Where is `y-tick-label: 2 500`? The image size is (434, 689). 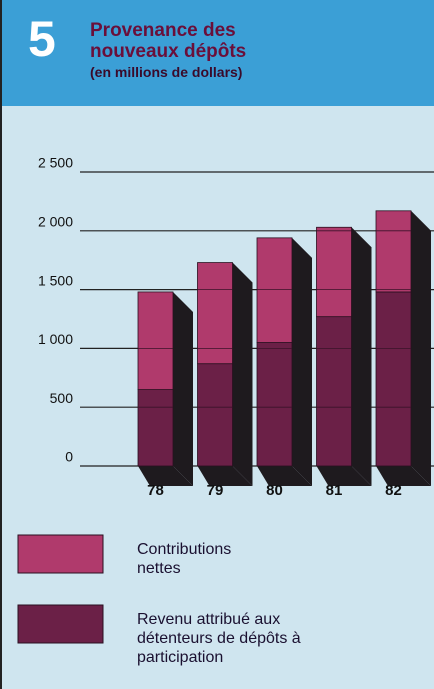 y-tick-label: 2 500 is located at coordinates (55, 163).